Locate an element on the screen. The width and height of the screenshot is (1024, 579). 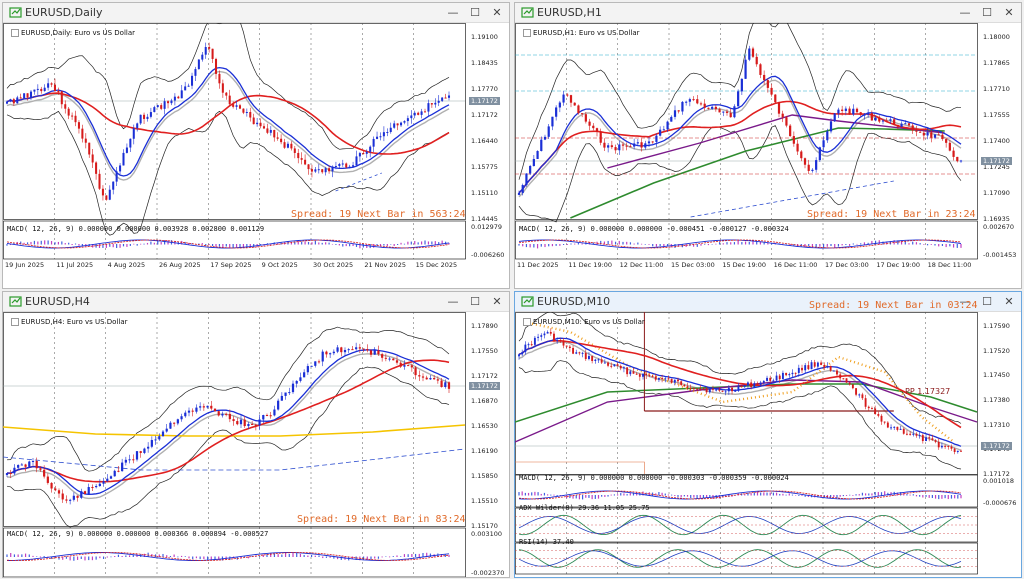
window-titlebar: EURUSD,Daily — ☐ ✕ is located at coordinates (256, 13).